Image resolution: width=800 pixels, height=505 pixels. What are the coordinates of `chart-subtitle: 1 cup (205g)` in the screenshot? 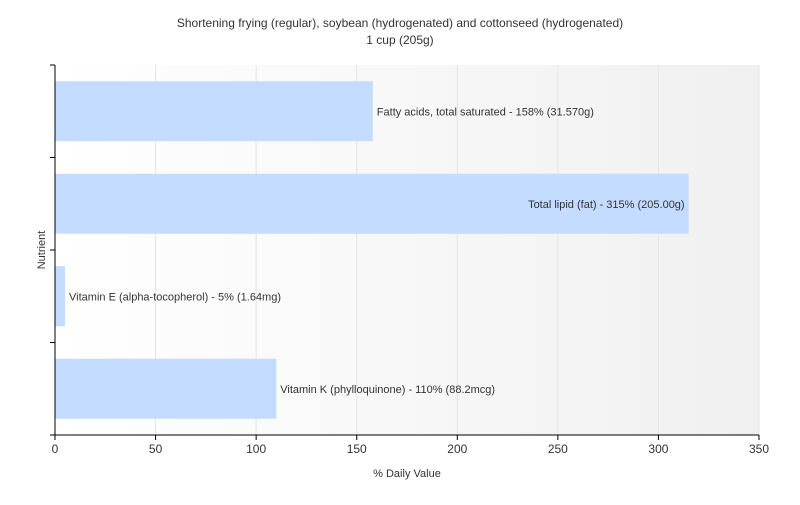 It's located at (399, 40).